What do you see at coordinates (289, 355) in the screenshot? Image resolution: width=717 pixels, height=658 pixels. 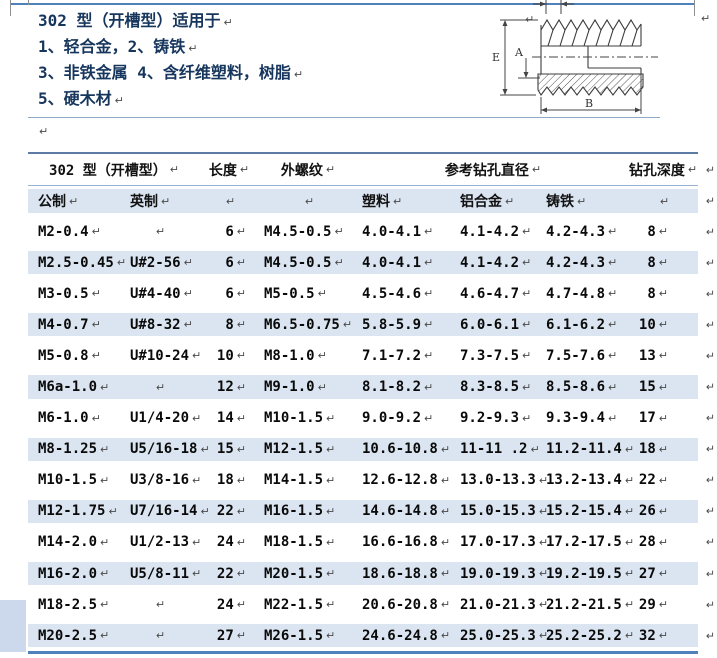 I see `cell-value: M8-1.0` at bounding box center [289, 355].